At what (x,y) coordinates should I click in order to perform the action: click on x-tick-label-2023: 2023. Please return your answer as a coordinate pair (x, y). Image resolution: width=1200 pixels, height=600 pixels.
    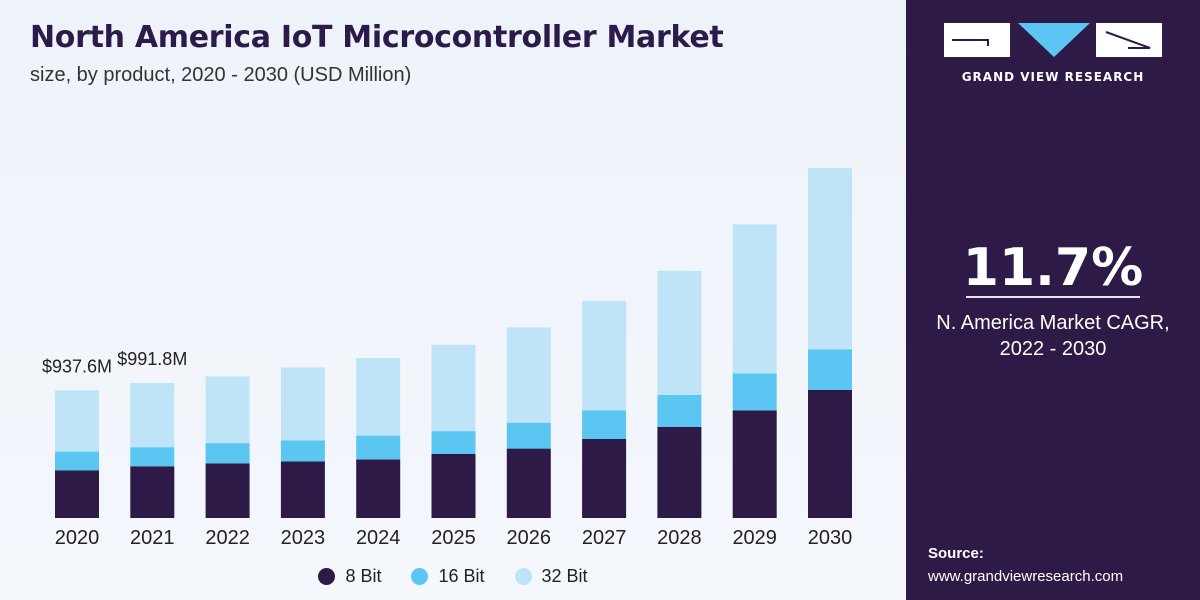
    Looking at the image, I should click on (303, 538).